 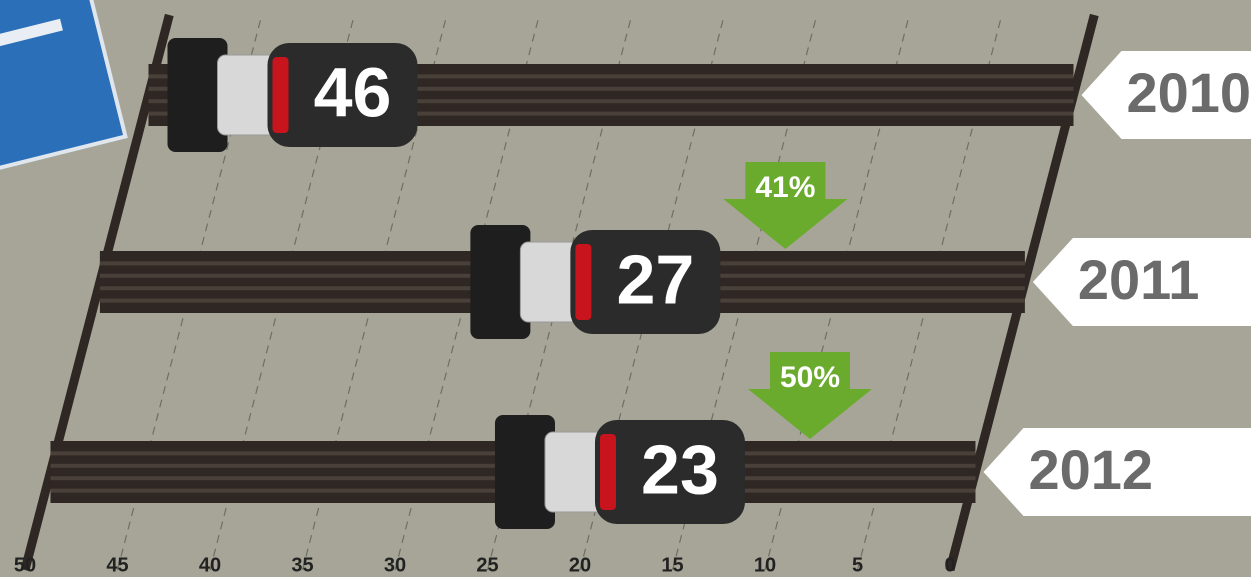 I want to click on x-tick-label: 0, so click(x=949, y=565).